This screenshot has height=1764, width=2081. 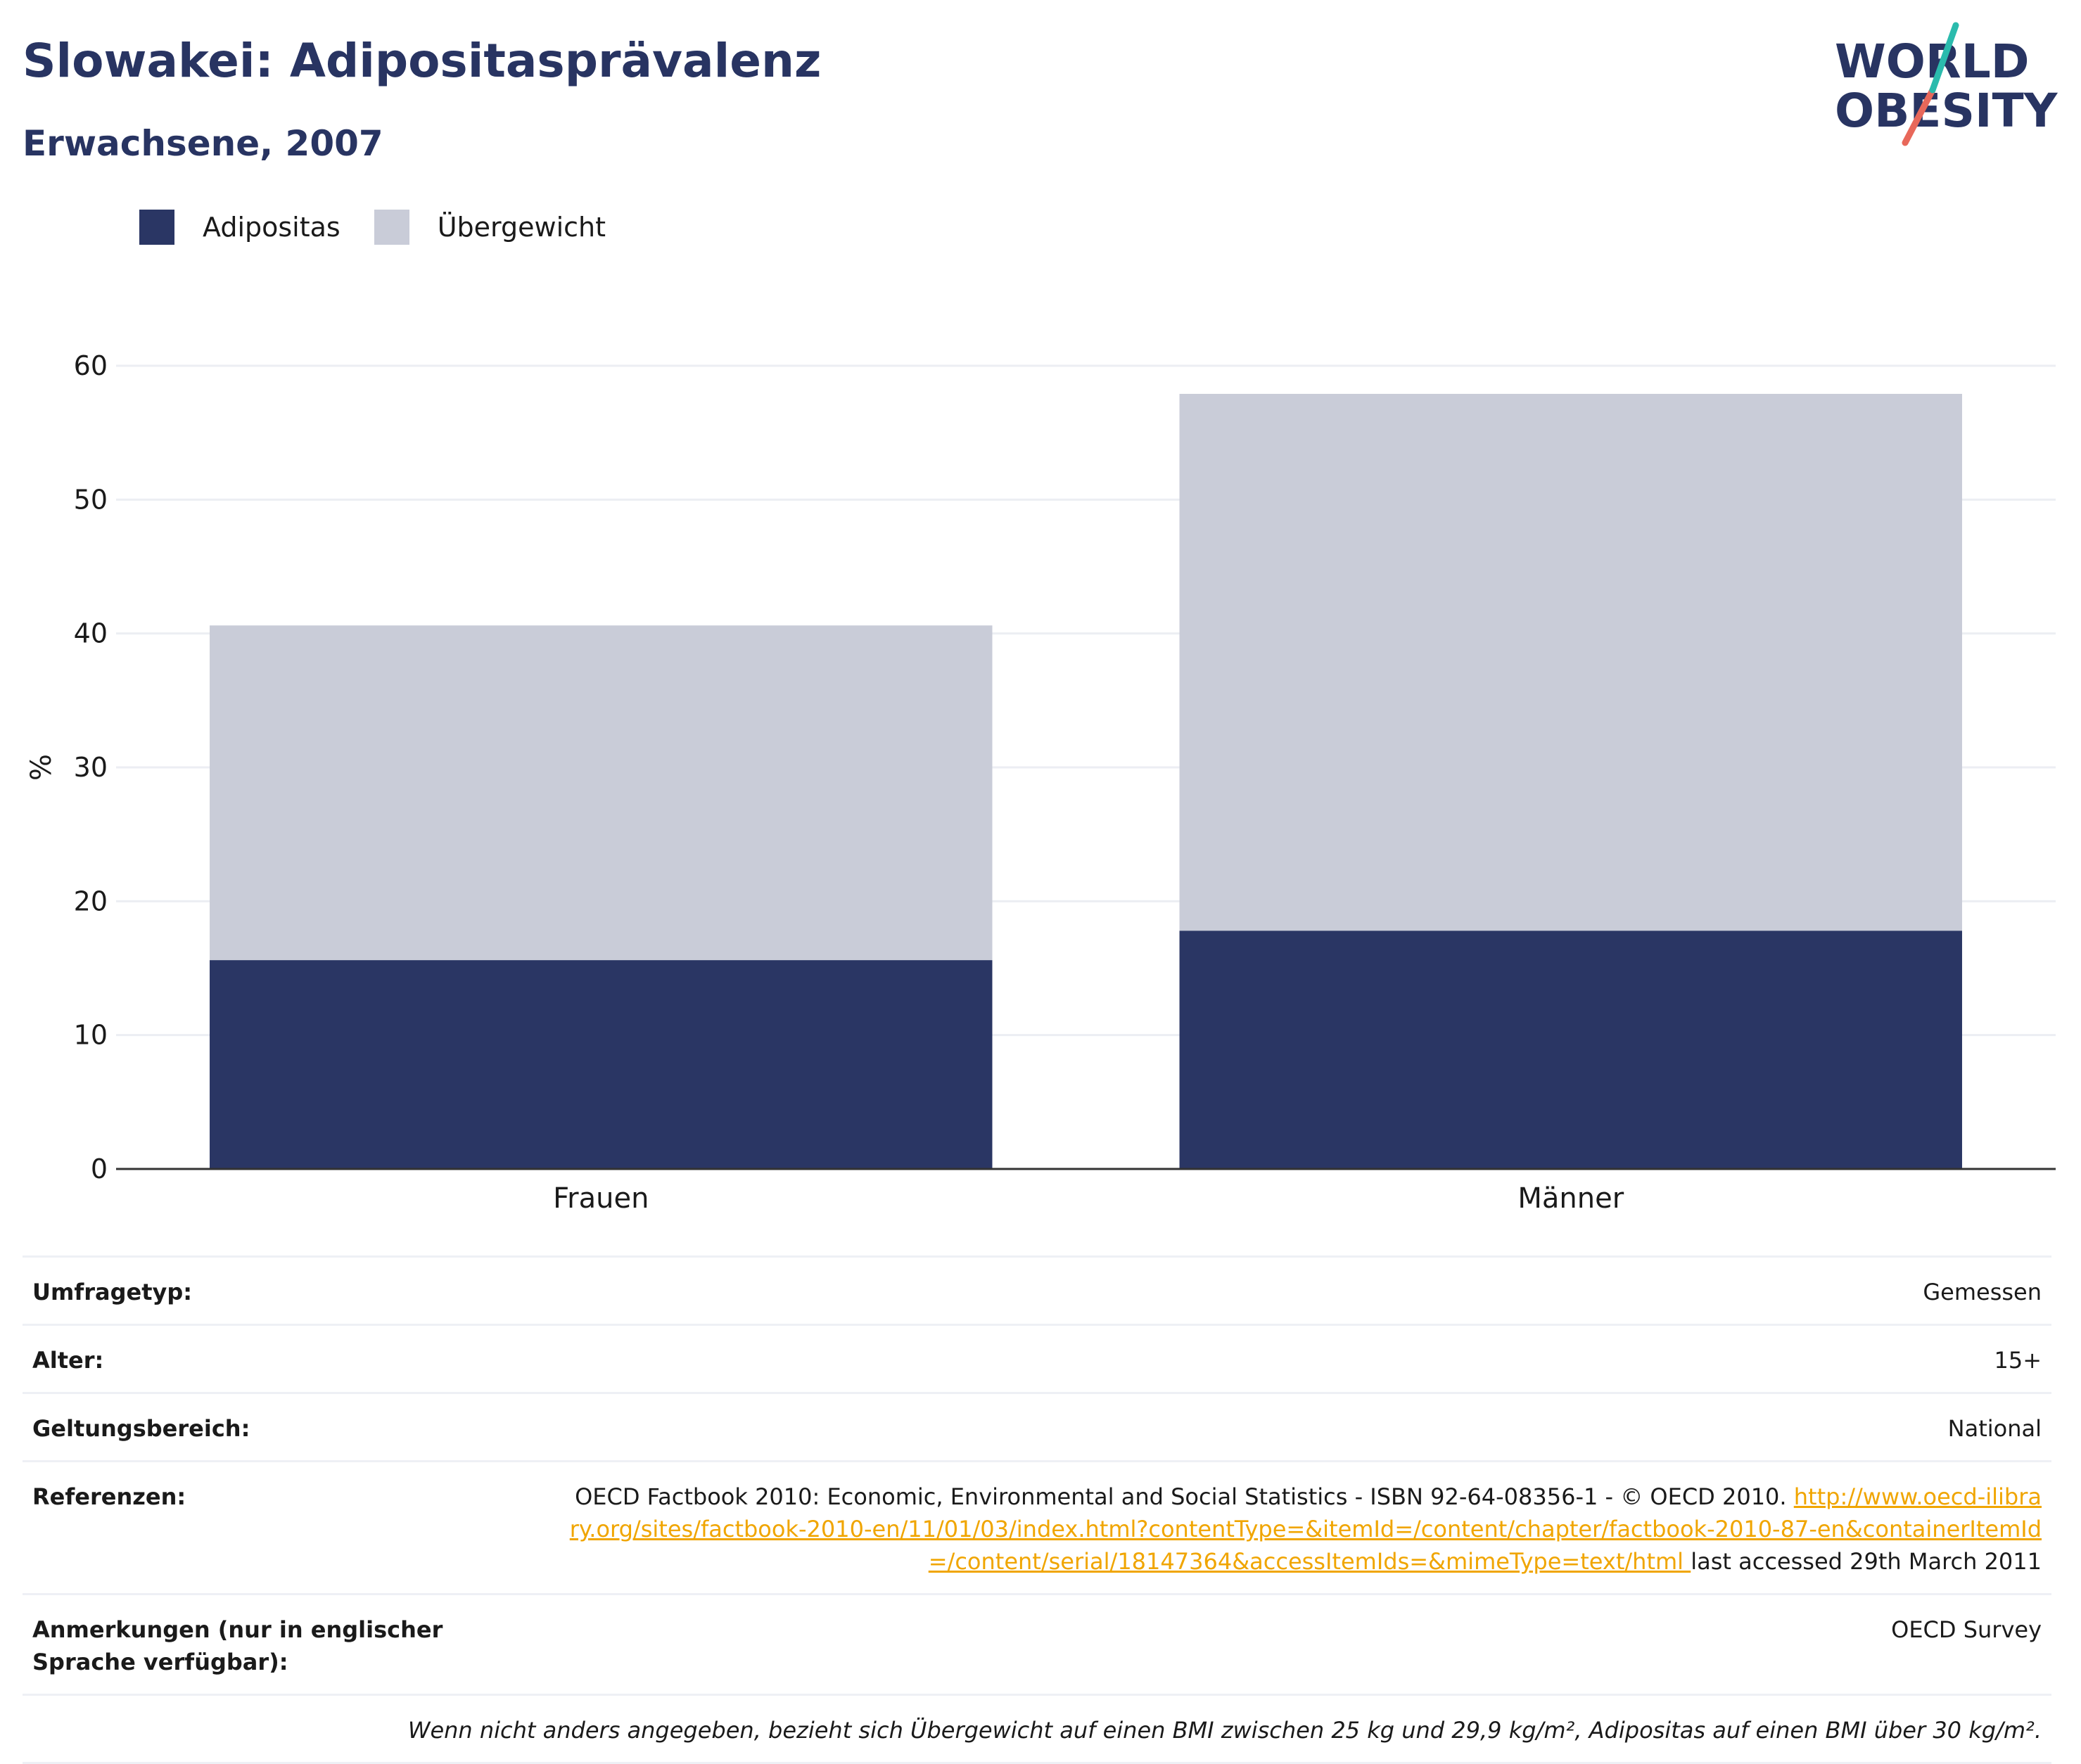 What do you see at coordinates (91, 1035) in the screenshot?
I see `y-tick-label: 10` at bounding box center [91, 1035].